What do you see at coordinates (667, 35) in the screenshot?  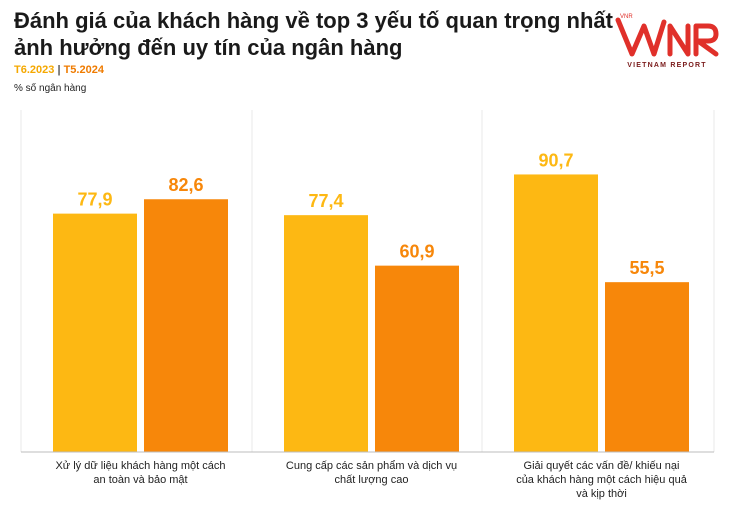 I see `vnr-logo: VNR` at bounding box center [667, 35].